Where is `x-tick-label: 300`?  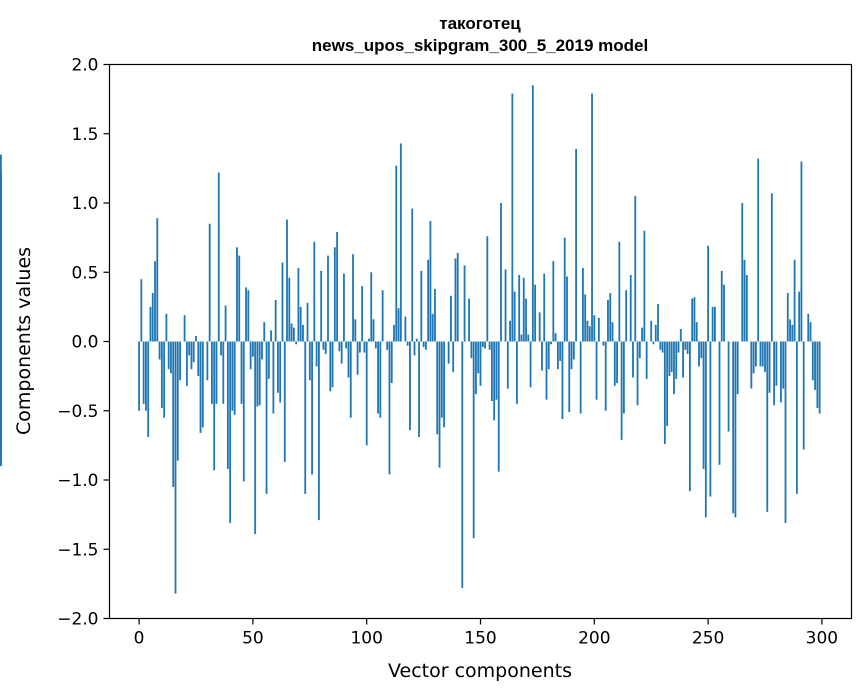
x-tick-label: 300 is located at coordinates (822, 639).